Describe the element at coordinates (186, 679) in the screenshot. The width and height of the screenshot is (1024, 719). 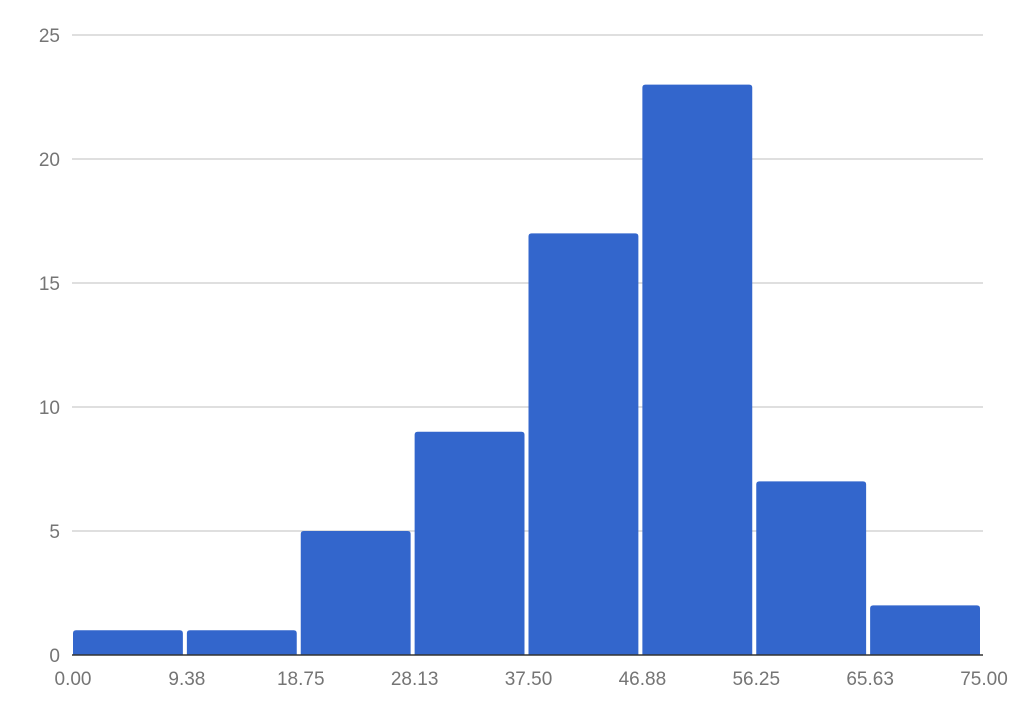
I see `x-tick-label: 9.38` at that location.